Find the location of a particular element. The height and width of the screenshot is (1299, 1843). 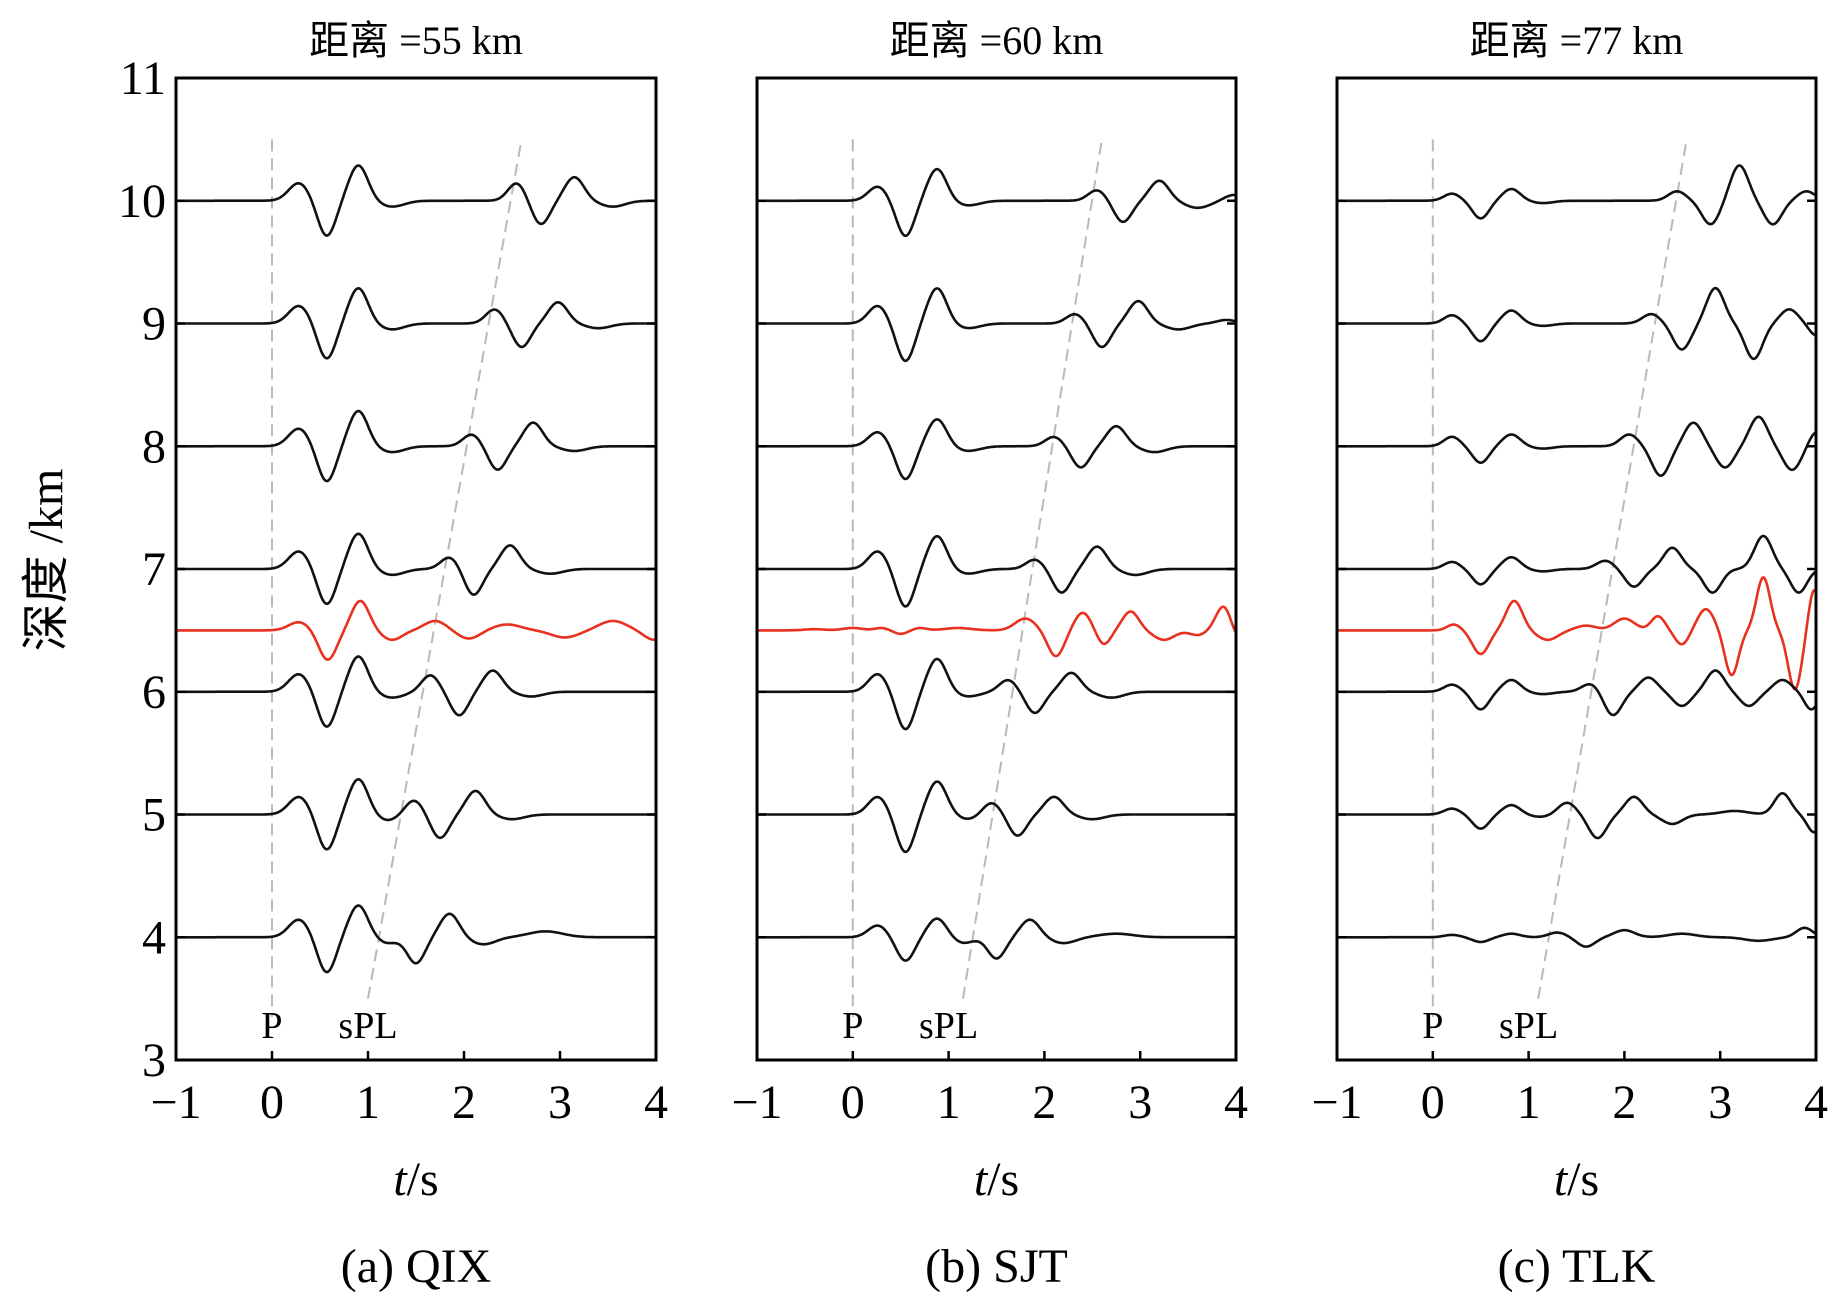

panel-caption: (c) TLK is located at coordinates (1577, 1266).